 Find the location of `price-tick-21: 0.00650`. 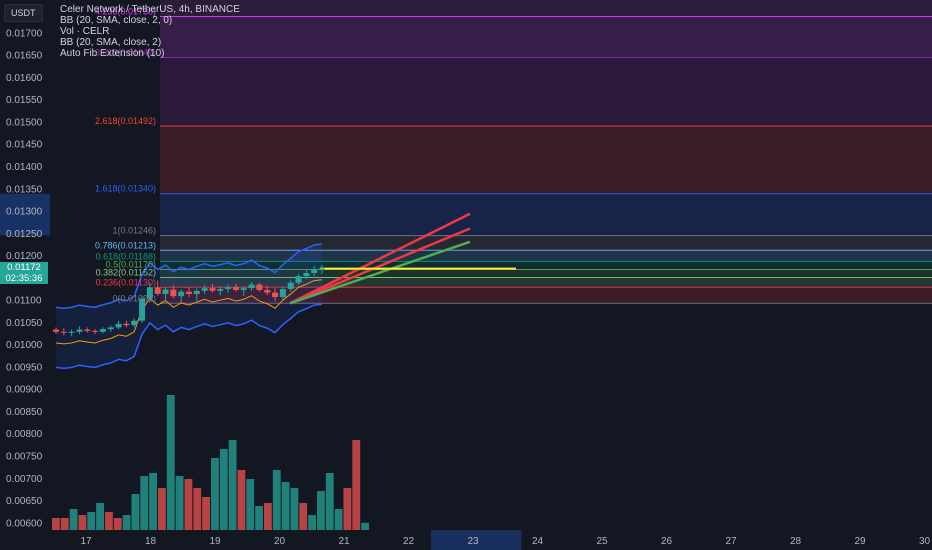

price-tick-21: 0.00650 is located at coordinates (24, 501).